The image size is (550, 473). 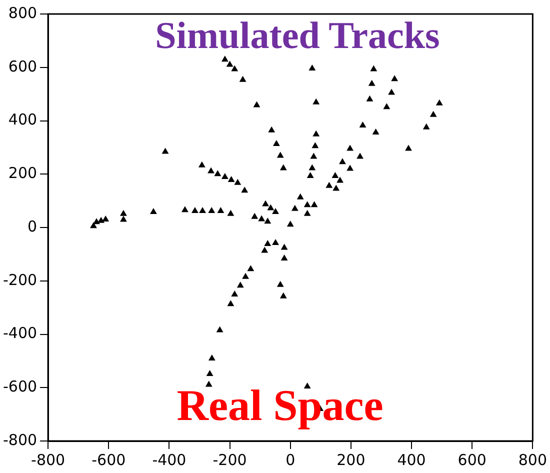 I want to click on x-tick-label: 600, so click(x=472, y=459).